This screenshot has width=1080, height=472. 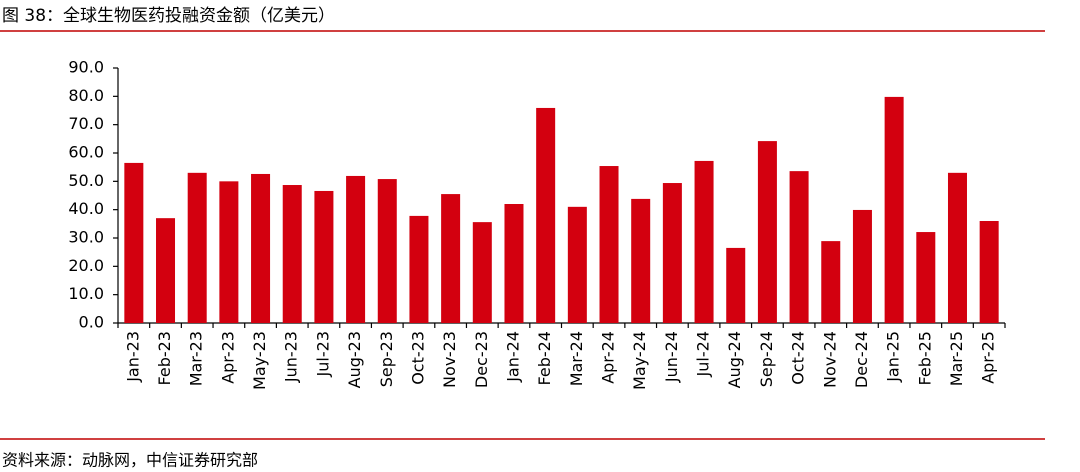 What do you see at coordinates (988, 357) in the screenshot?
I see `x-tick-label: Apr-25` at bounding box center [988, 357].